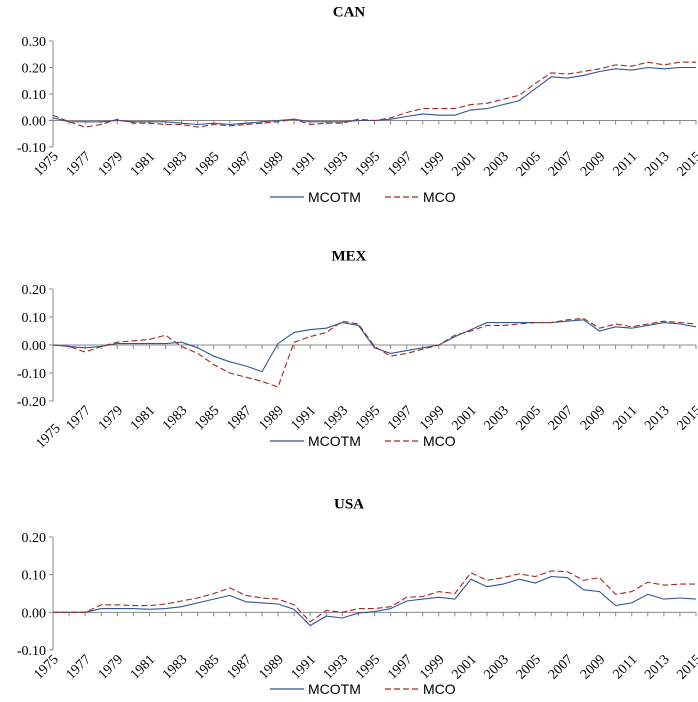  What do you see at coordinates (31, 402) in the screenshot?
I see `y-tick-label: -0.20` at bounding box center [31, 402].